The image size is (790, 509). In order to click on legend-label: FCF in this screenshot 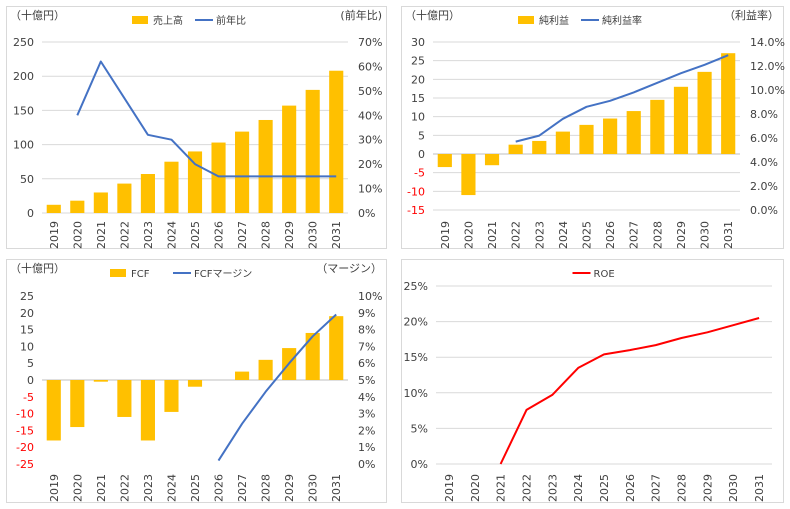, I will do `click(140, 274)`.